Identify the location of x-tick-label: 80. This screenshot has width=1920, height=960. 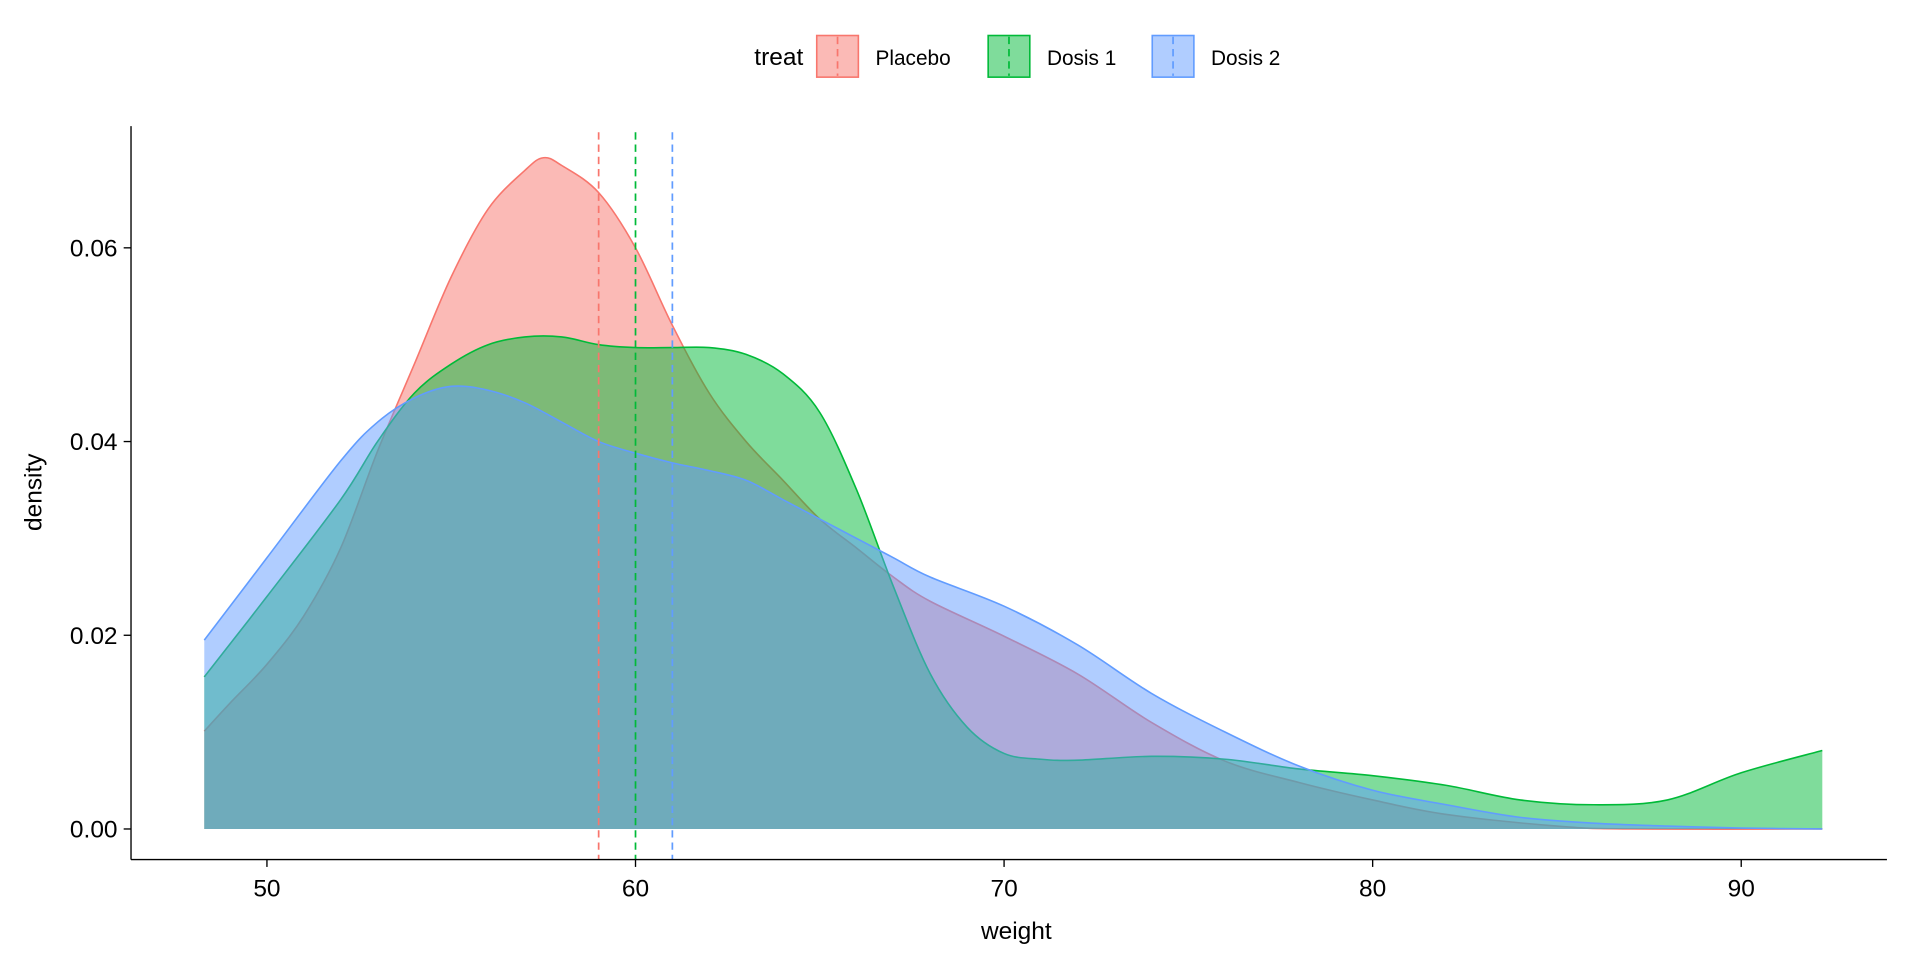
(1372, 888).